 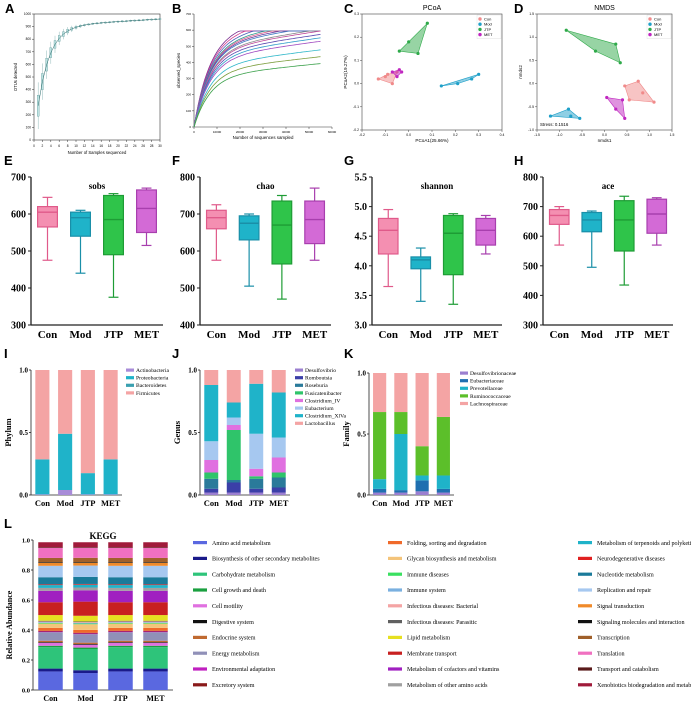 I want to click on y-tick-label: 4.5, so click(x=361, y=237).